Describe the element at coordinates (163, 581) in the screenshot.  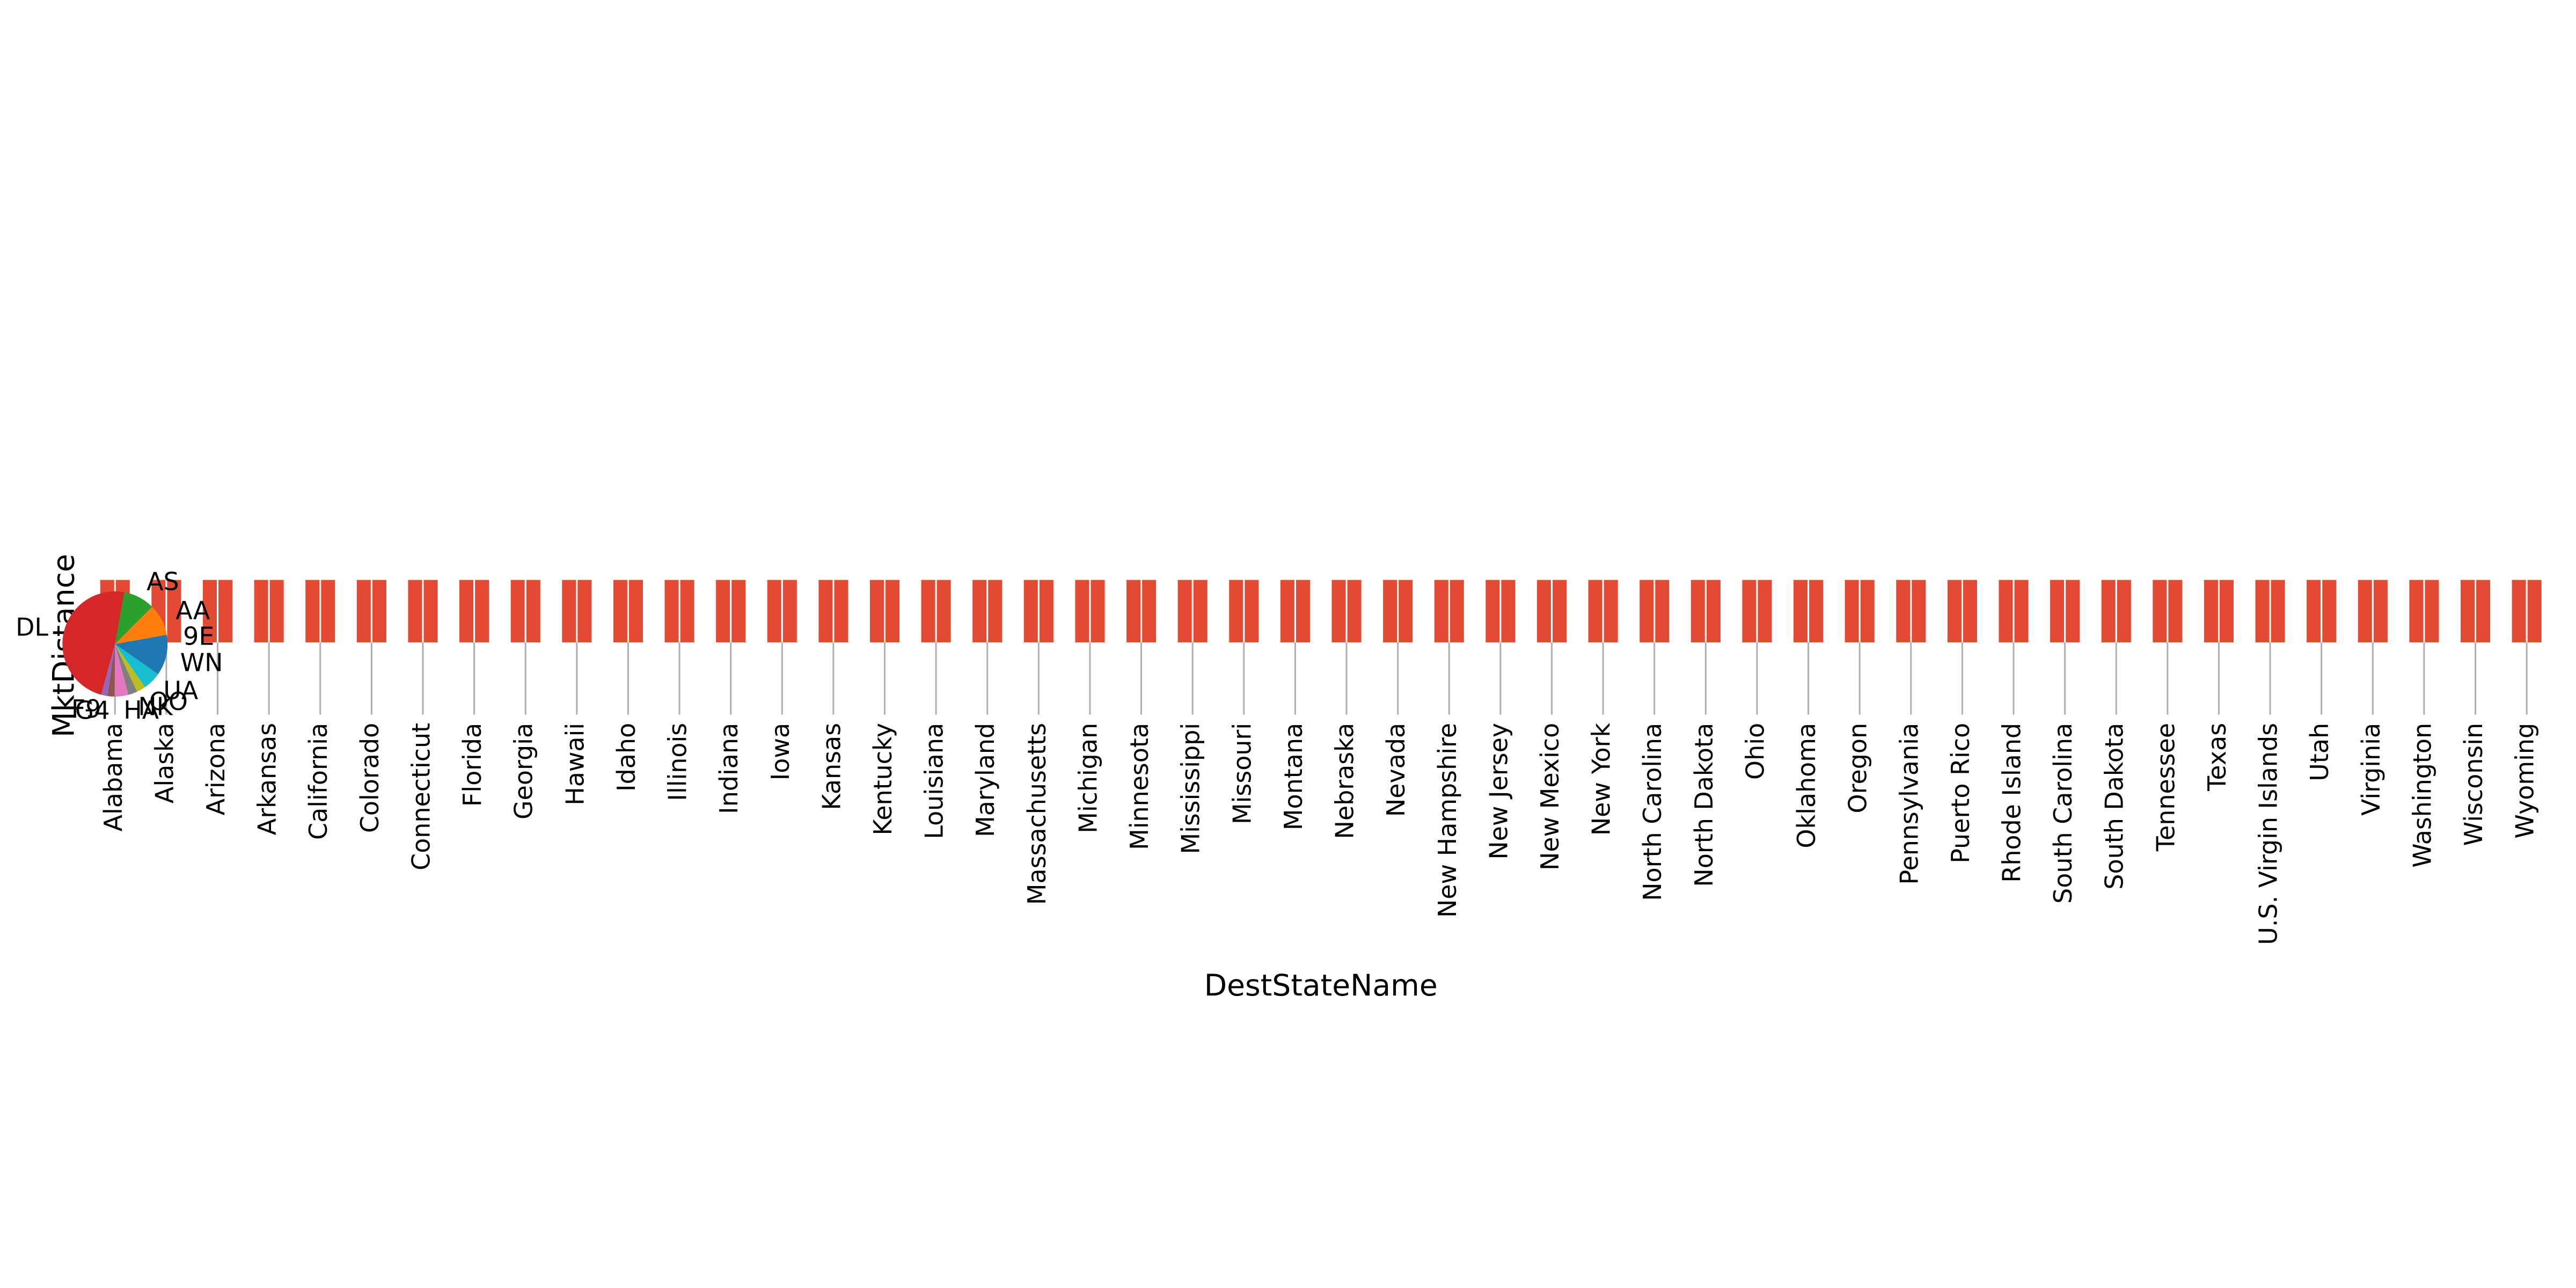
I see `pie-label: AS` at that location.